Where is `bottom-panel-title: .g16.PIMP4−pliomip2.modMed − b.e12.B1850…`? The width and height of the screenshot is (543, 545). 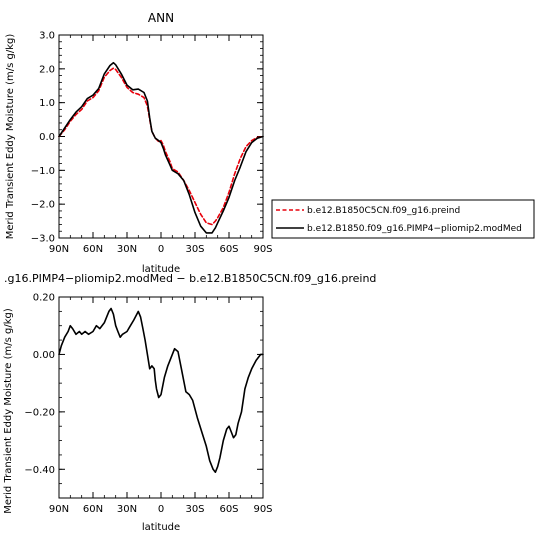 bottom-panel-title: .g16.PIMP4−pliomip2.modMed − b.e12.B1850… is located at coordinates (190, 278).